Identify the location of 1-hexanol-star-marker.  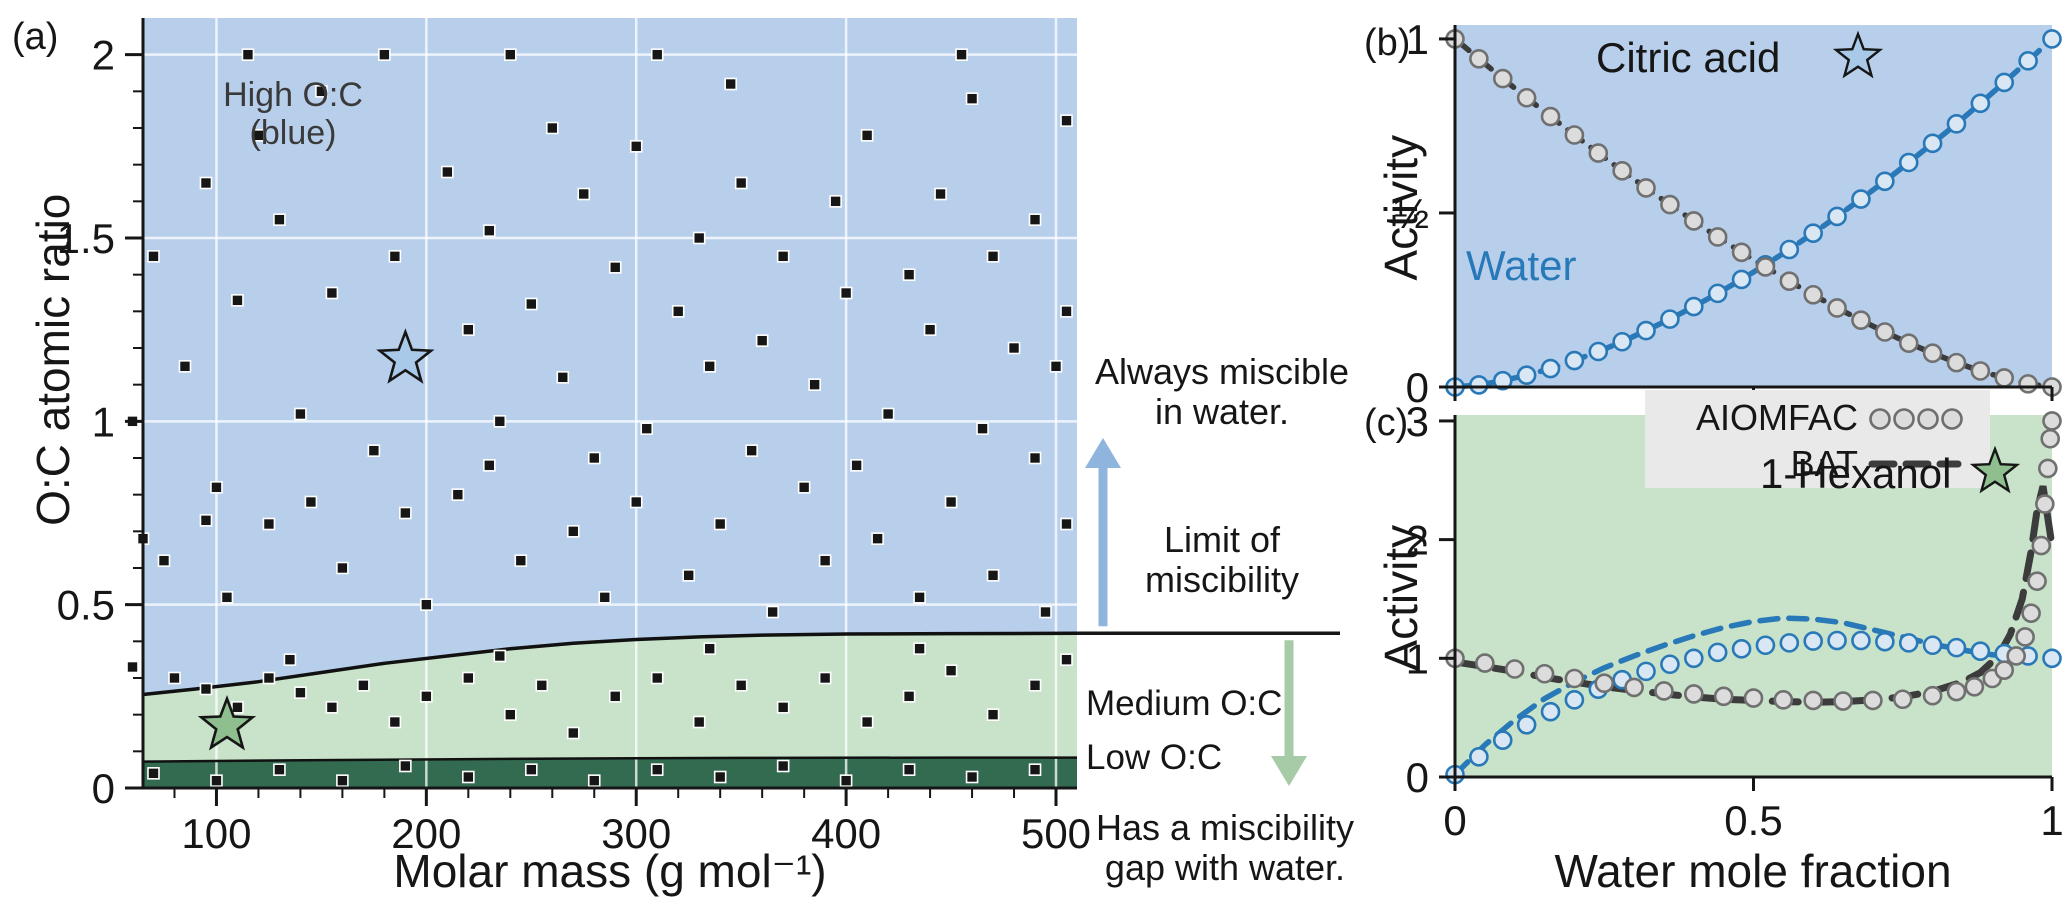
(227, 722).